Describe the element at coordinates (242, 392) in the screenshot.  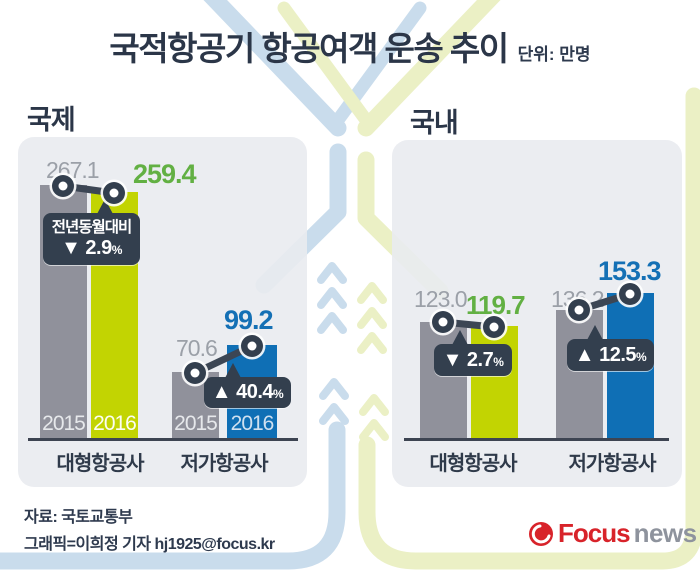
I see `callout-value: ▲ 40.4` at that location.